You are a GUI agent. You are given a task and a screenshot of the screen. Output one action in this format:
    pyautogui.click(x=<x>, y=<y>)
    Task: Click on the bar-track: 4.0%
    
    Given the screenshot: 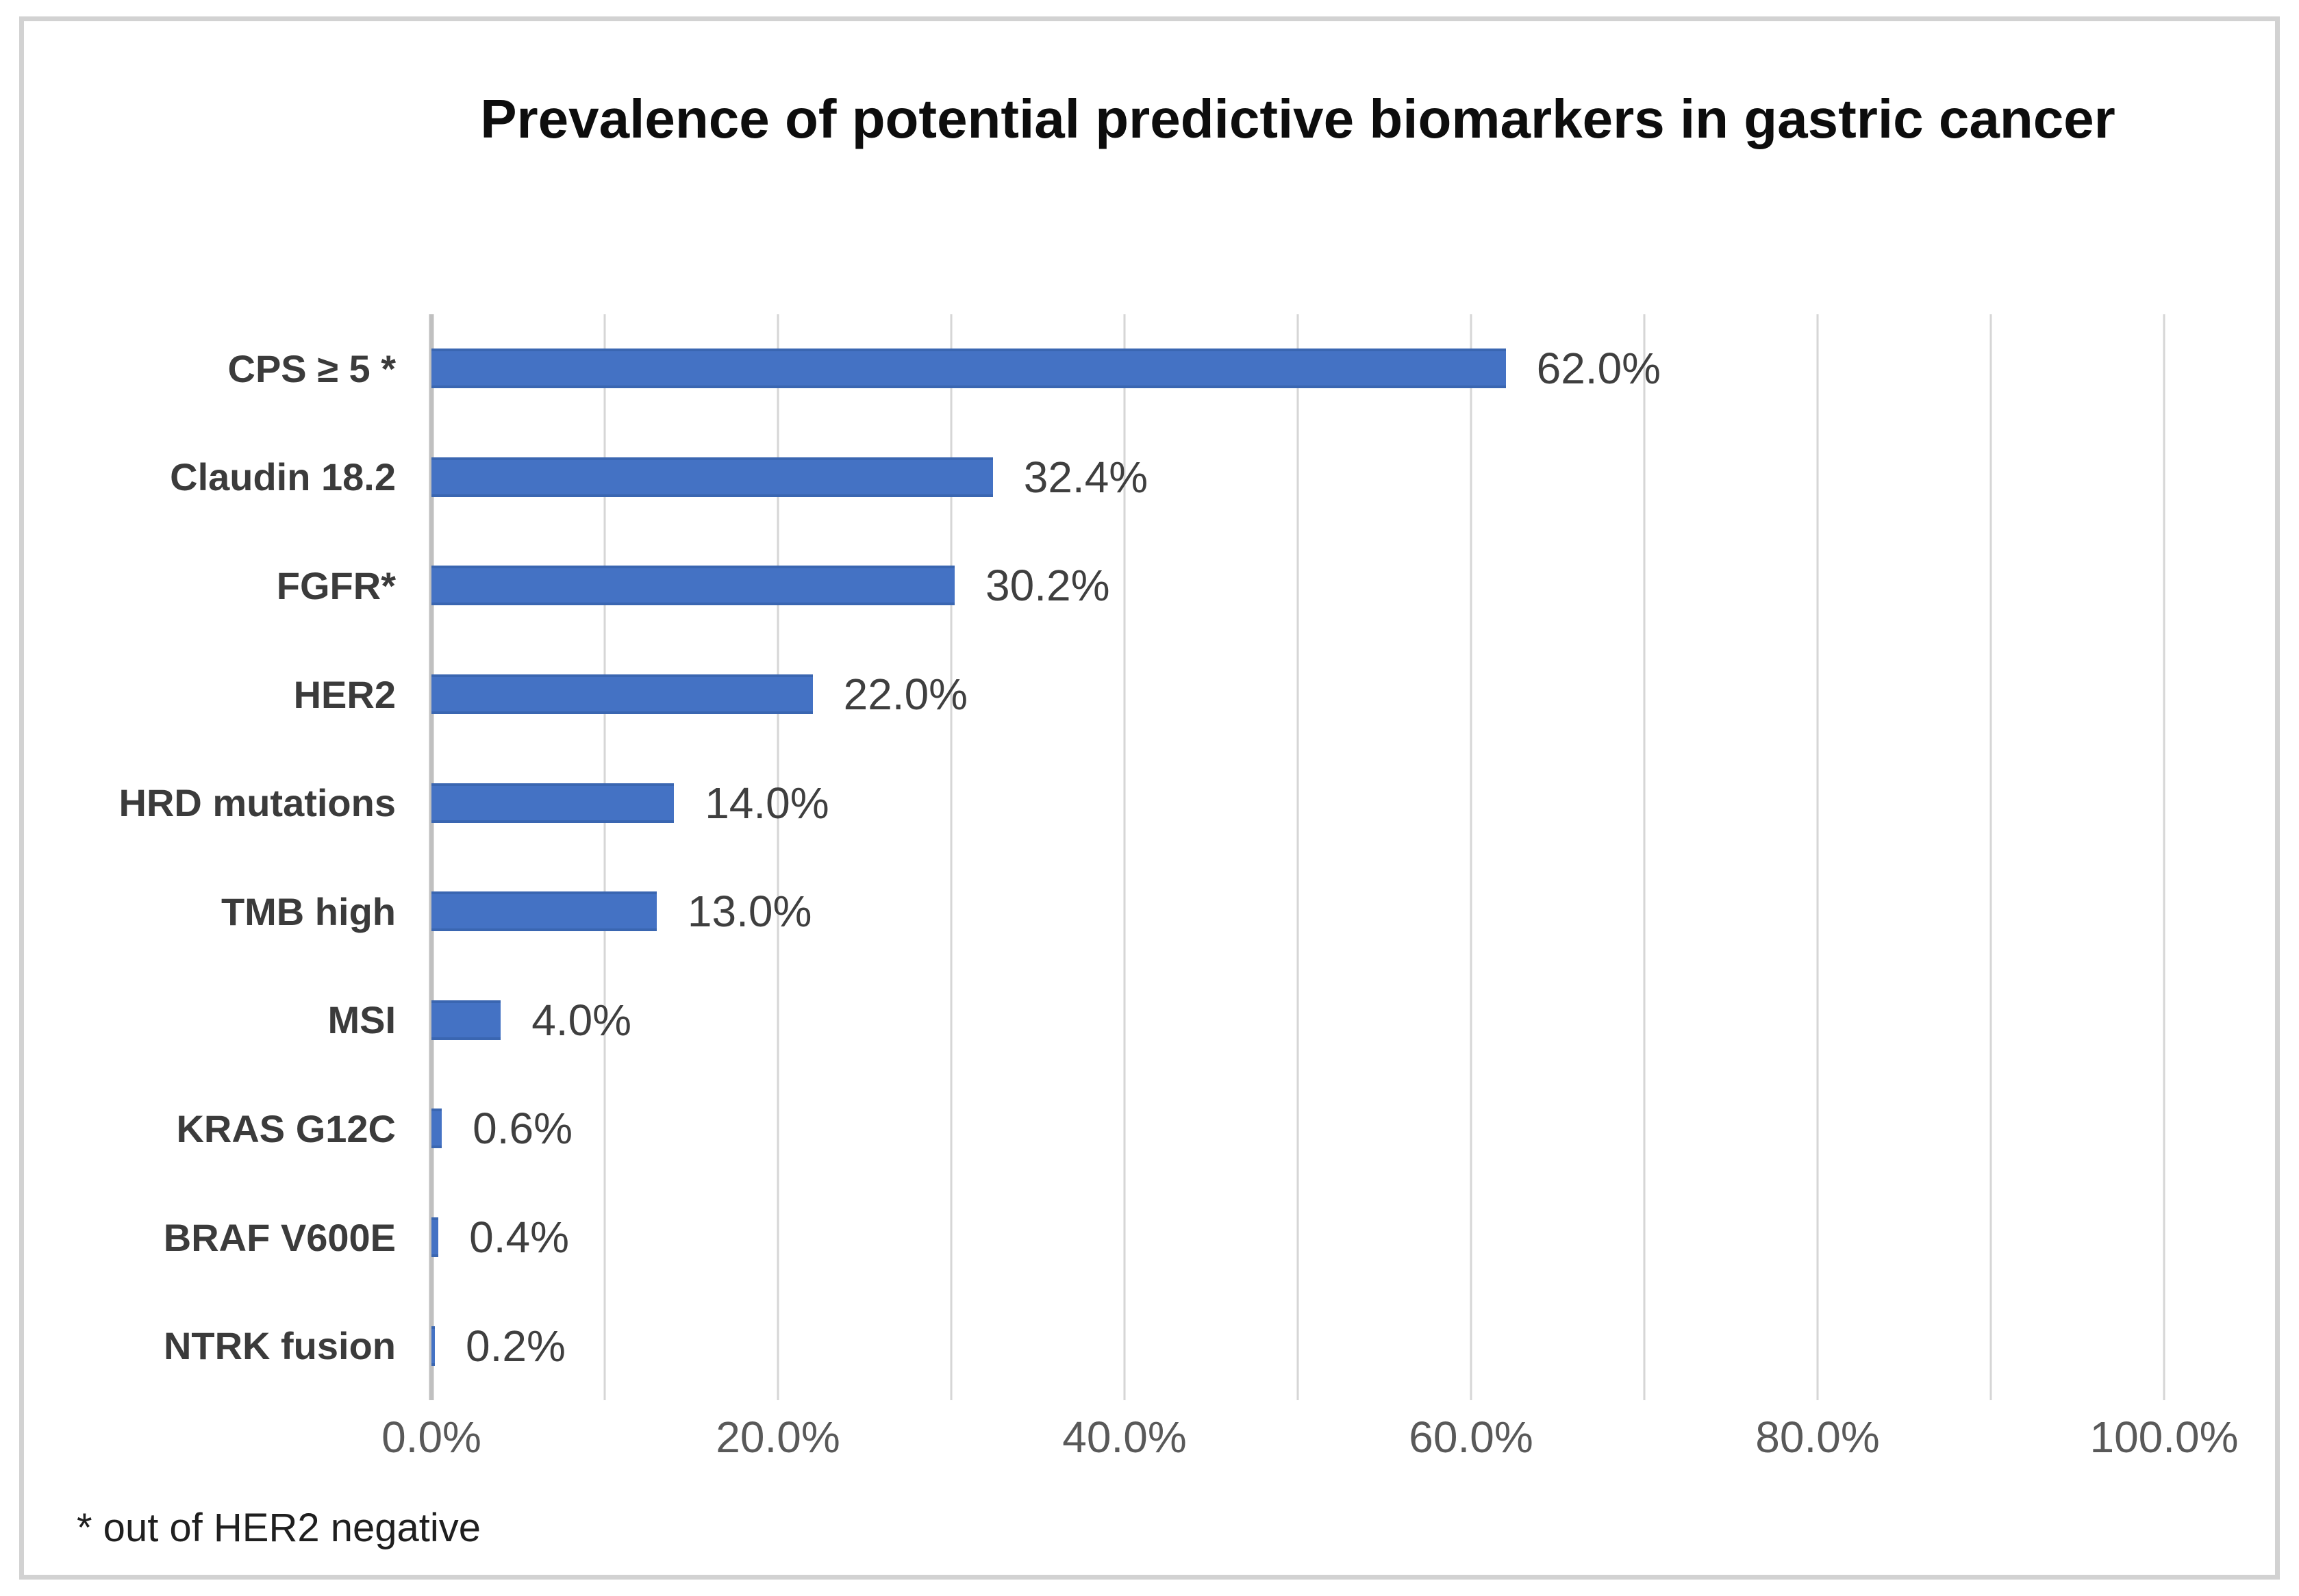 What is the action you would take?
    pyautogui.click(x=1297, y=1020)
    